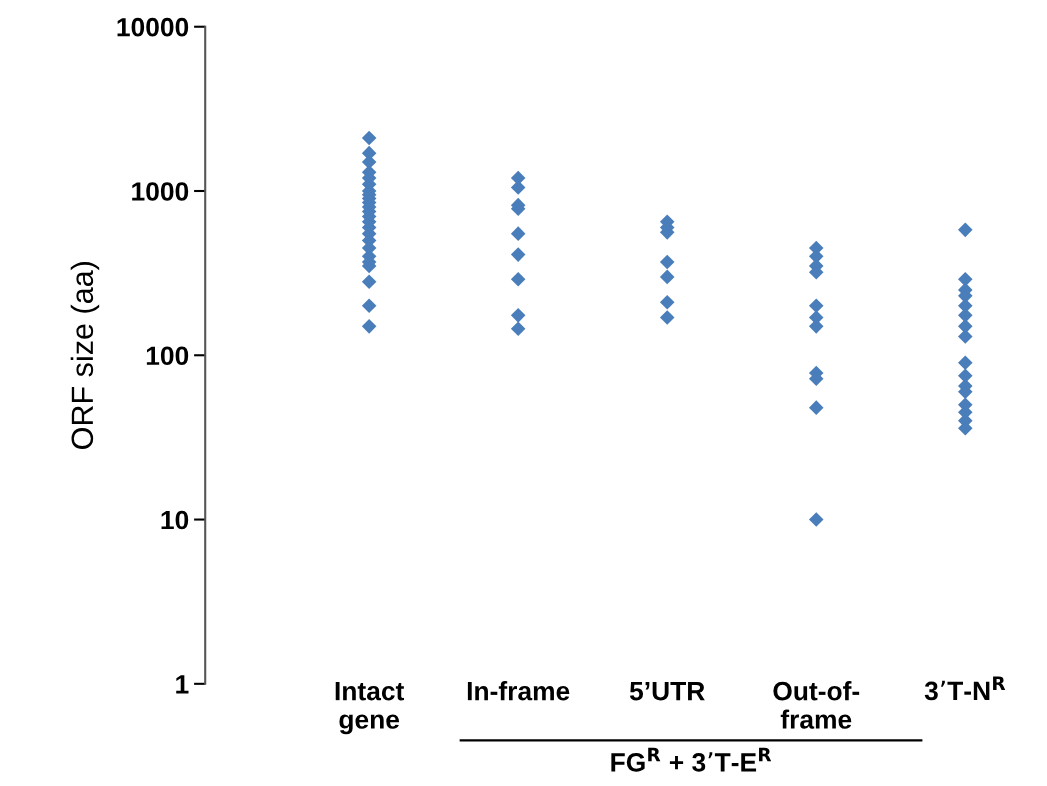 This screenshot has height=786, width=1047. What do you see at coordinates (518, 691) in the screenshot?
I see `x-tick-label: In-frame` at bounding box center [518, 691].